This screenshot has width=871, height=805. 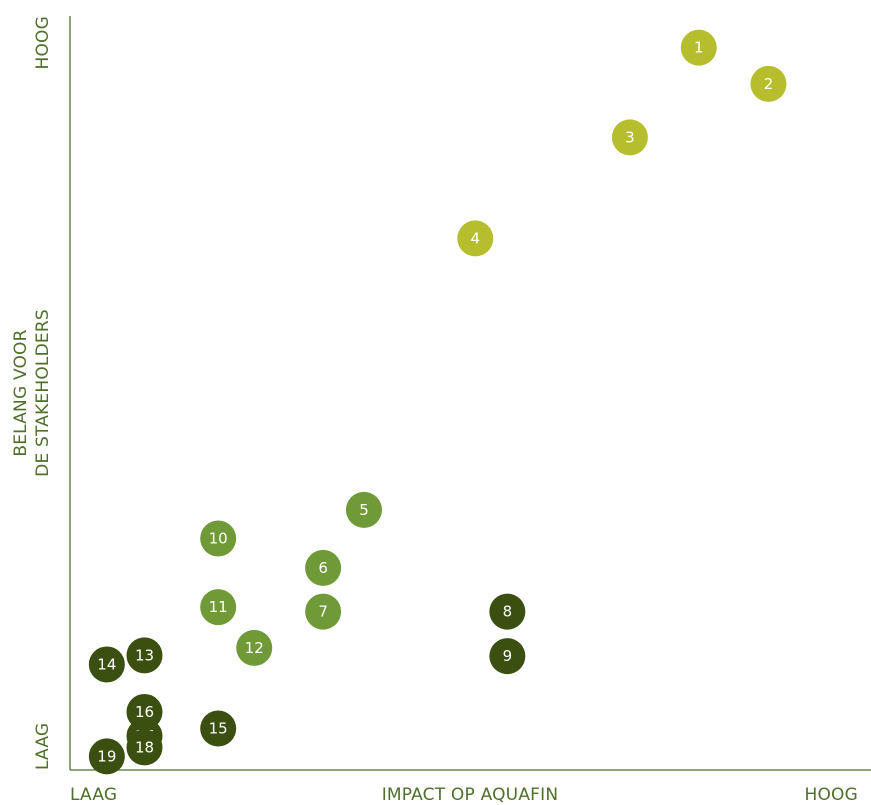 I want to click on data-point-label: 9, so click(x=508, y=656).